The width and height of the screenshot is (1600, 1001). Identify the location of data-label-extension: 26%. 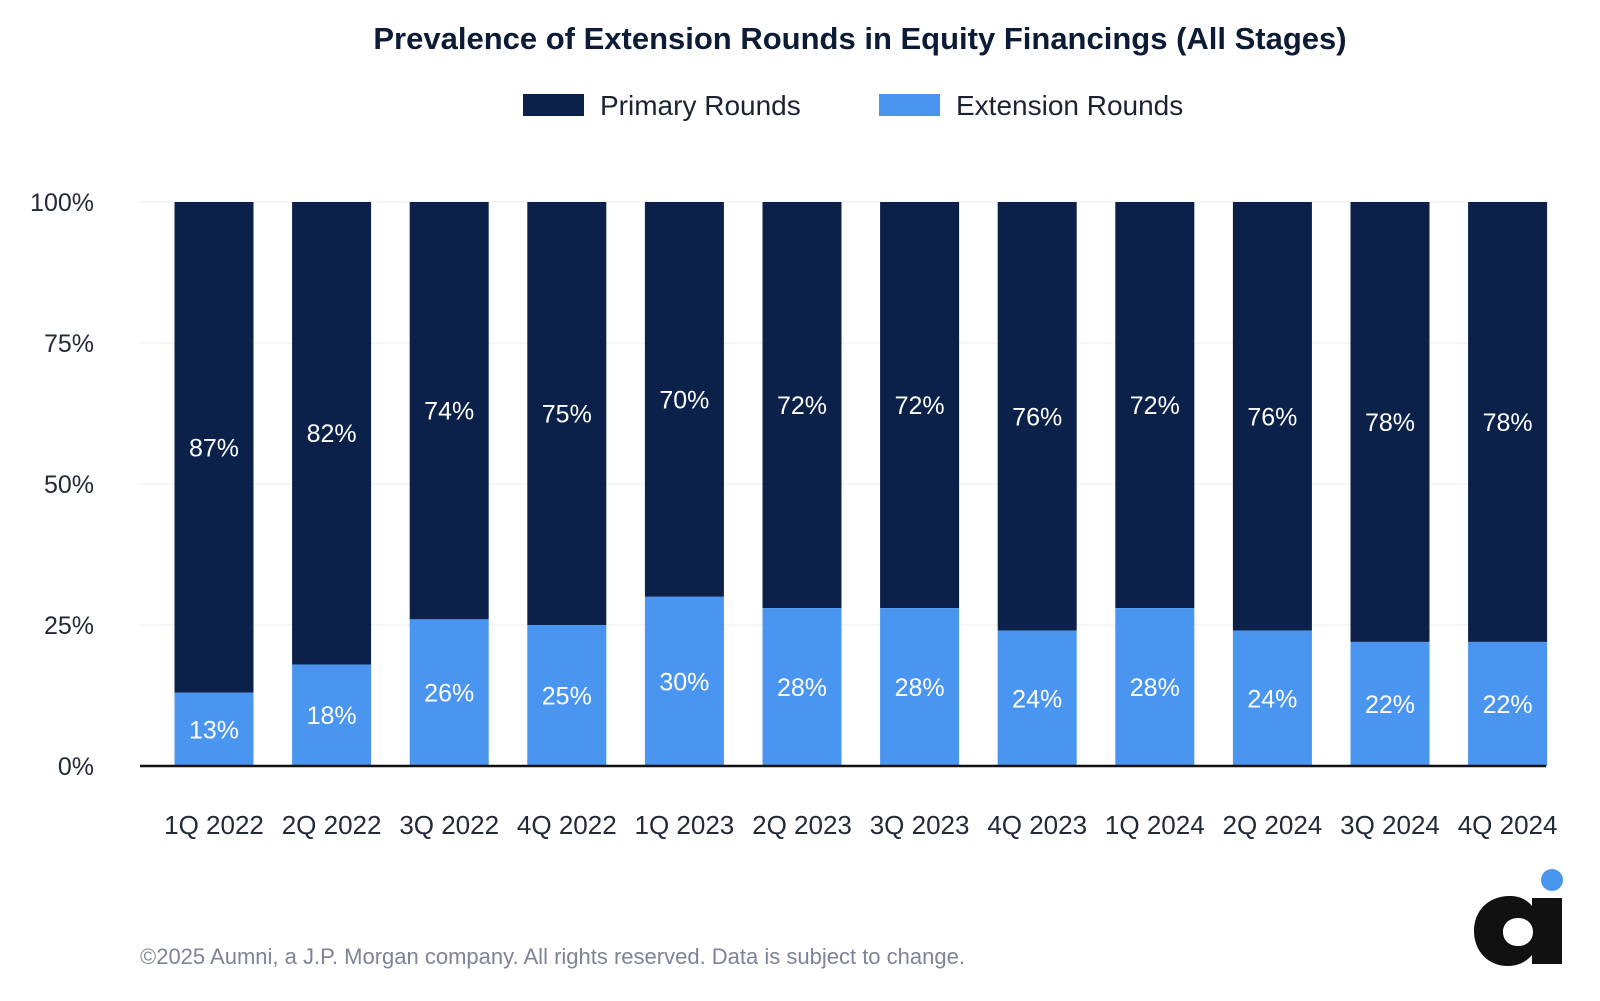
(449, 694).